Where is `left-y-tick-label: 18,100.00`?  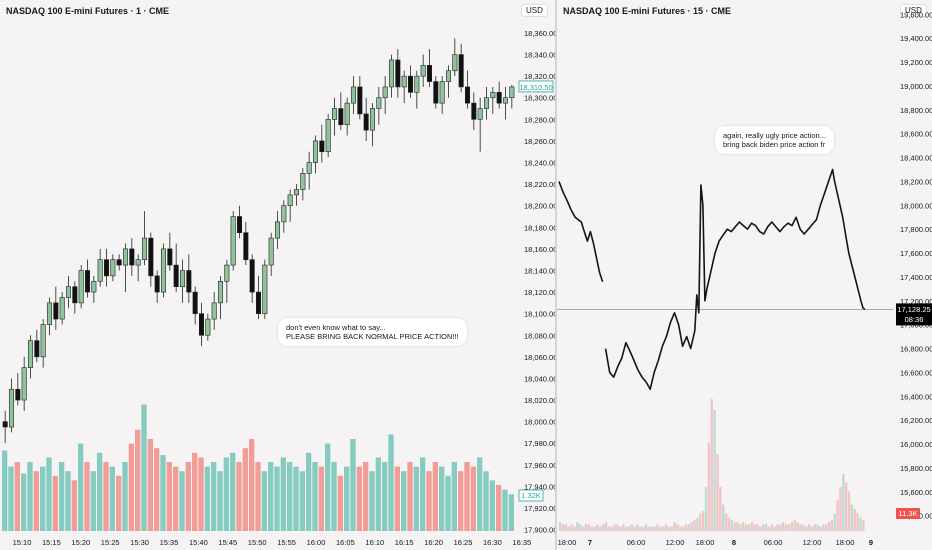
left-y-tick-label: 18,100.00 is located at coordinates (539, 314).